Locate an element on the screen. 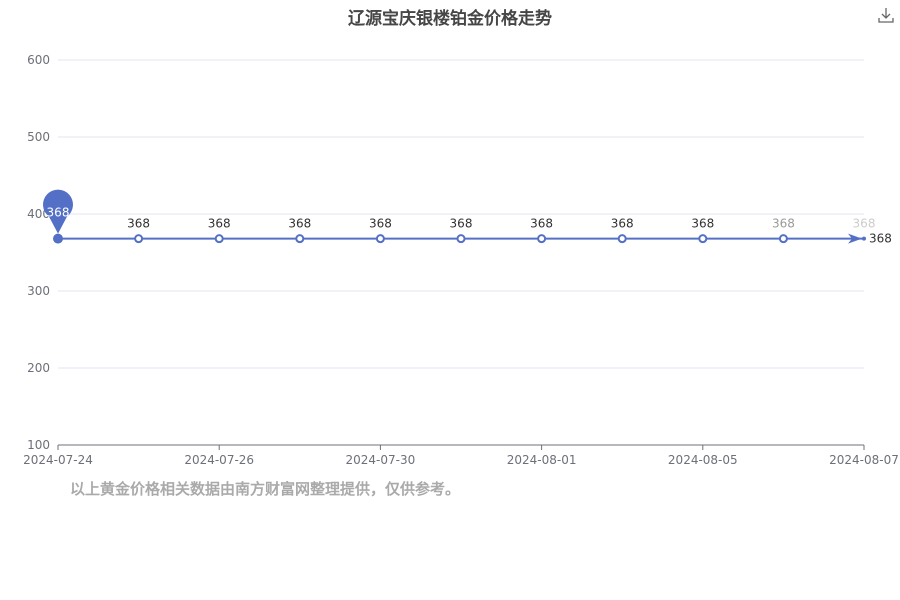  footnote: 以上黄金价格相关数据由南方财富网整理提供，仅供参考。 is located at coordinates (265, 489).